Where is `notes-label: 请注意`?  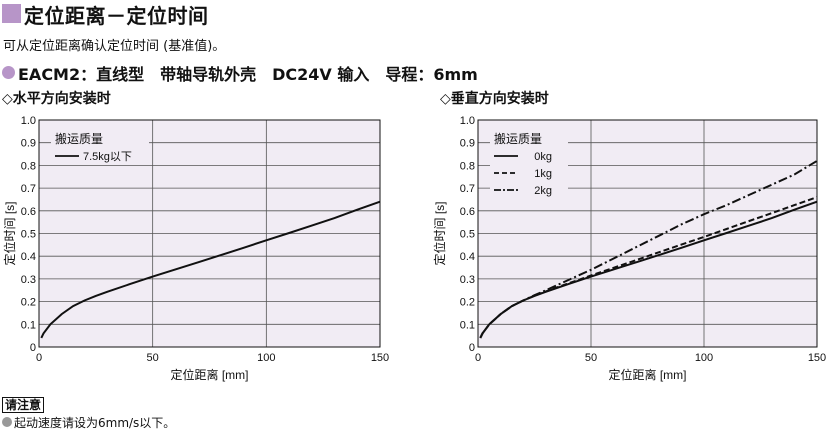
notes-label: 请注意 is located at coordinates (23, 405).